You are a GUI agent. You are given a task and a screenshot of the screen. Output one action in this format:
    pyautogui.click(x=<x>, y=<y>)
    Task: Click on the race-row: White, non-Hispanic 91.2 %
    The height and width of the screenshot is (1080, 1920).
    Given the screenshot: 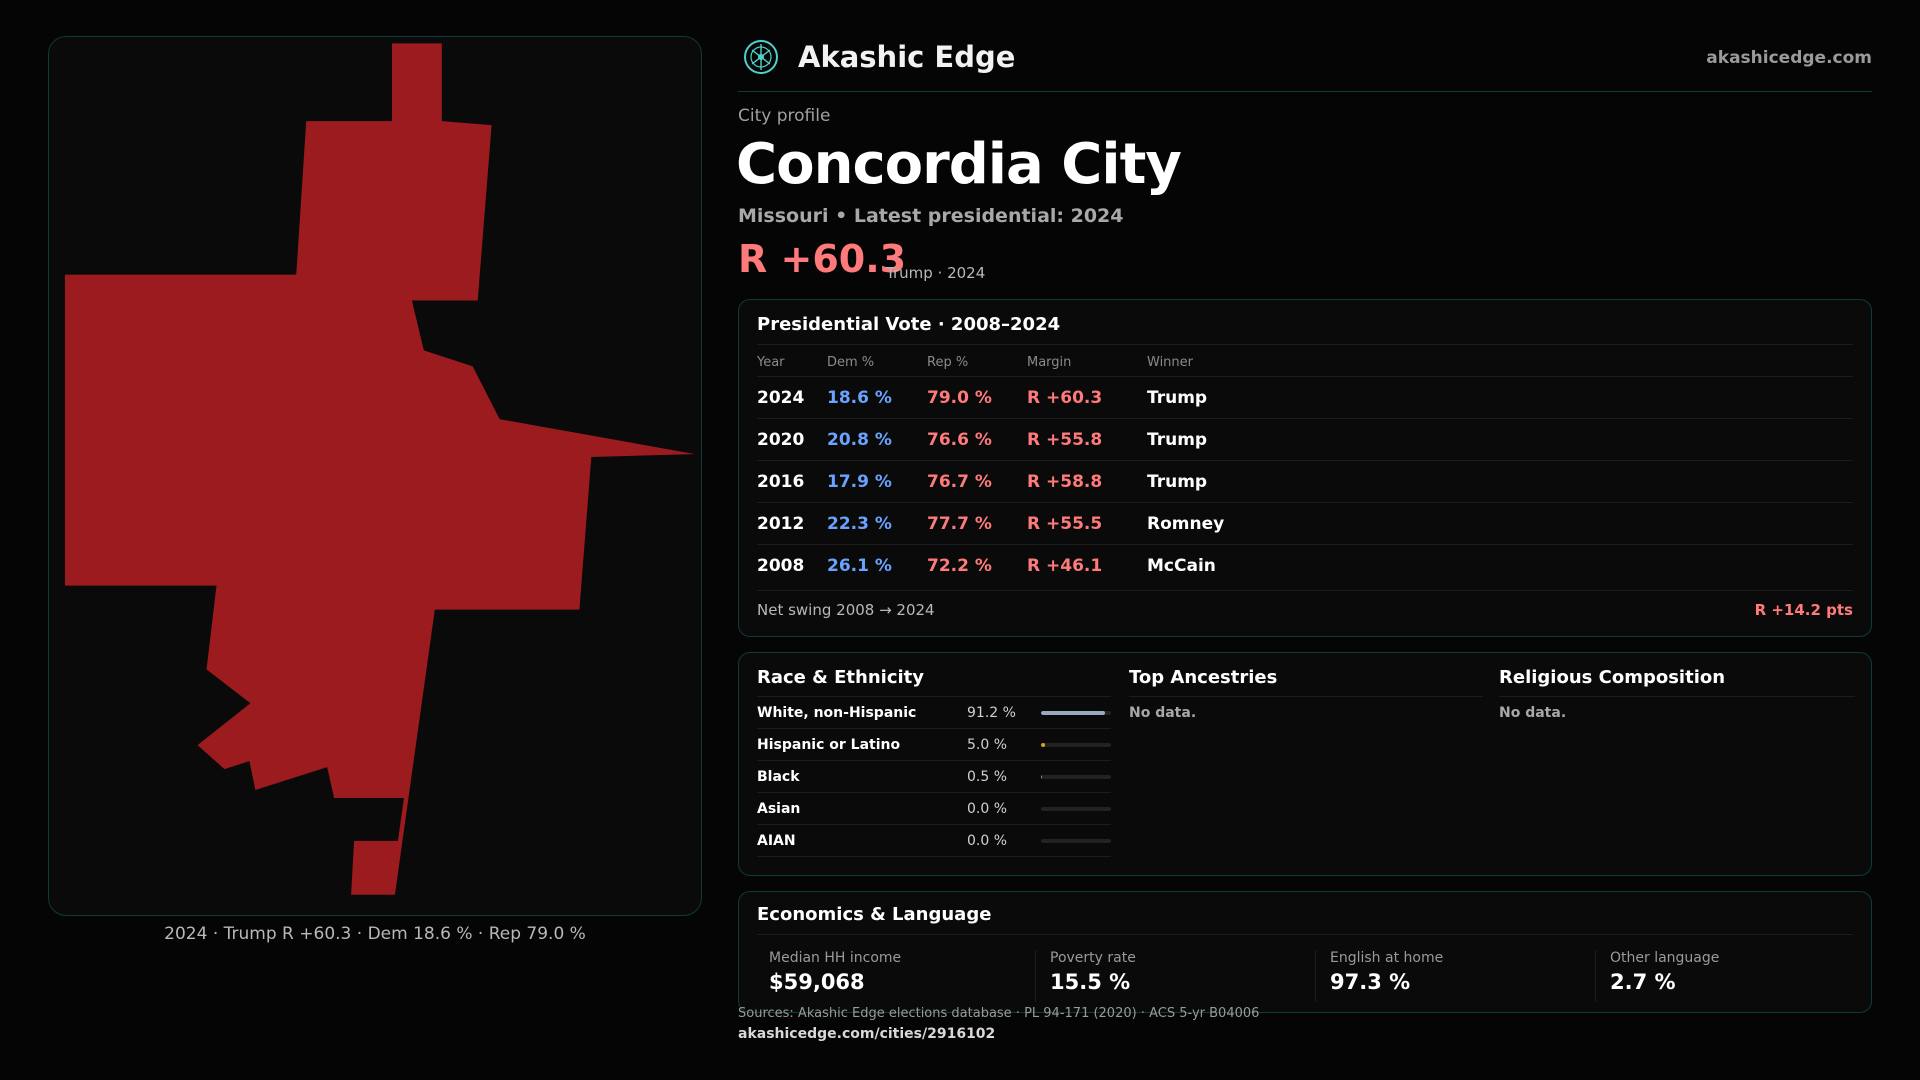 What is the action you would take?
    pyautogui.click(x=934, y=713)
    